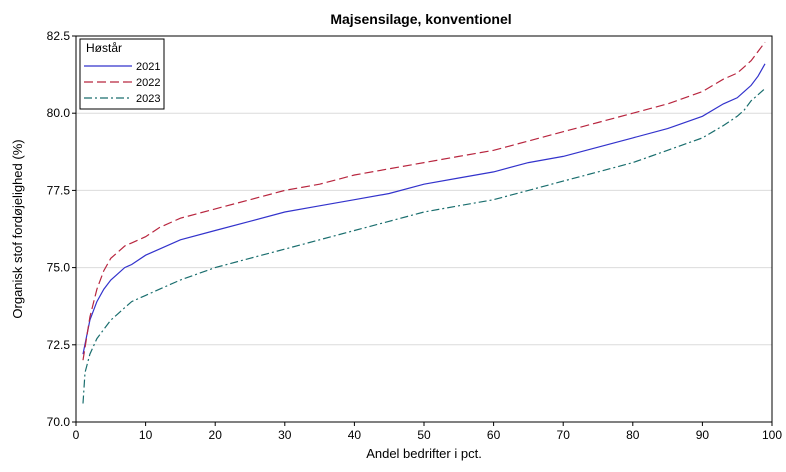 The width and height of the screenshot is (786, 472). Describe the element at coordinates (148, 67) in the screenshot. I see `legend-entry-2021: 2021` at that location.